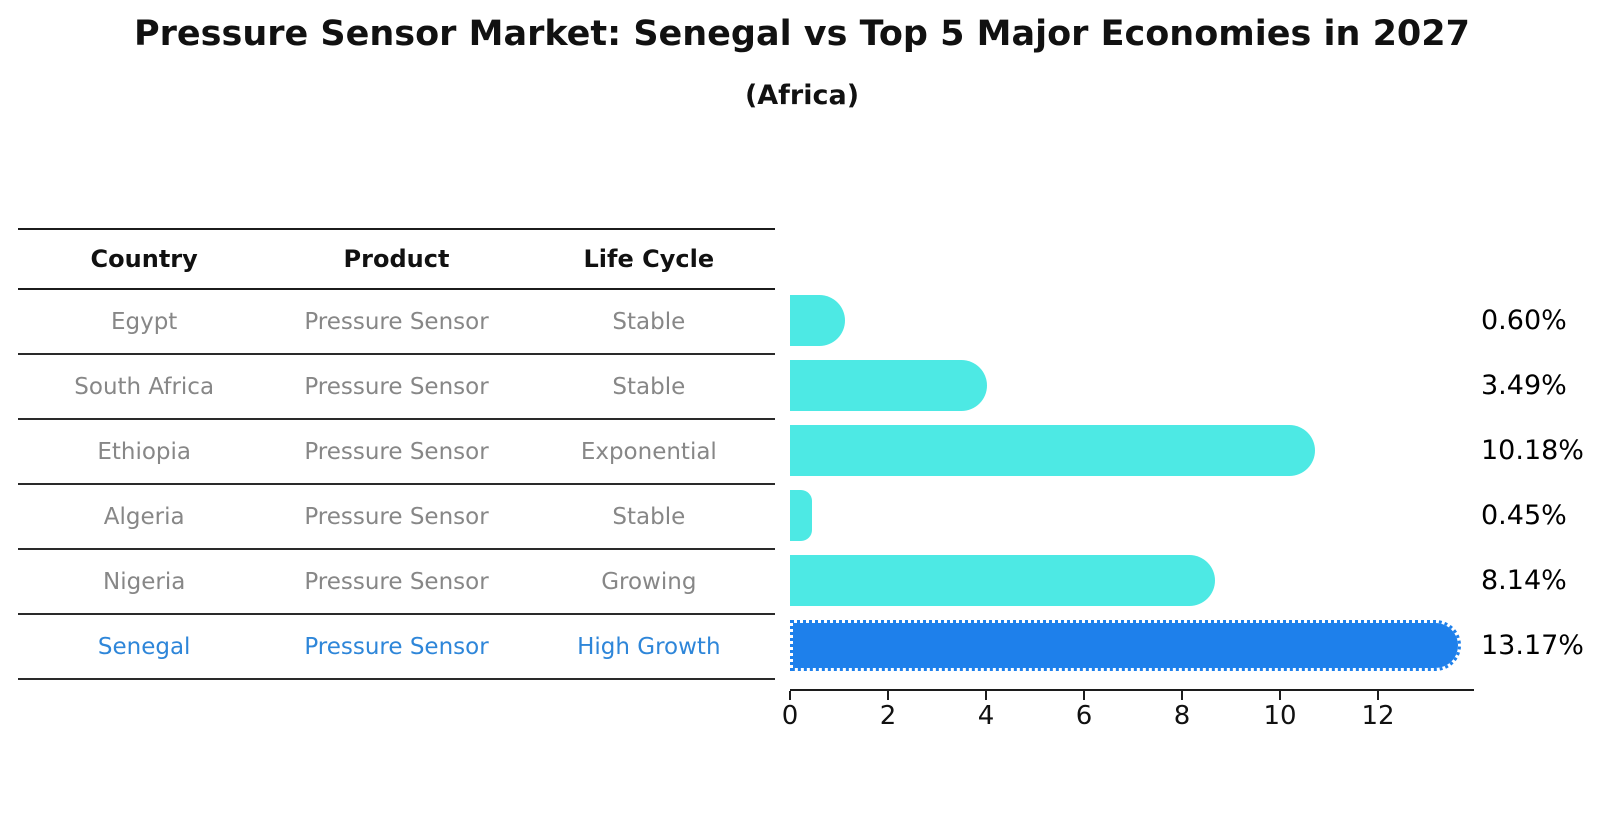 Image resolution: width=1604 pixels, height=823 pixels. What do you see at coordinates (801, 515) in the screenshot?
I see `bar-algeria` at bounding box center [801, 515].